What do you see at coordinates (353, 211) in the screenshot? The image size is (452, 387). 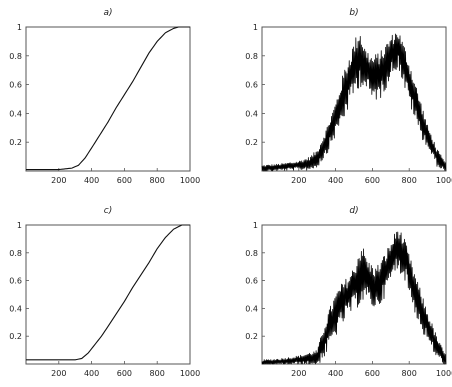 I see `chart-title: d)` at bounding box center [353, 211].